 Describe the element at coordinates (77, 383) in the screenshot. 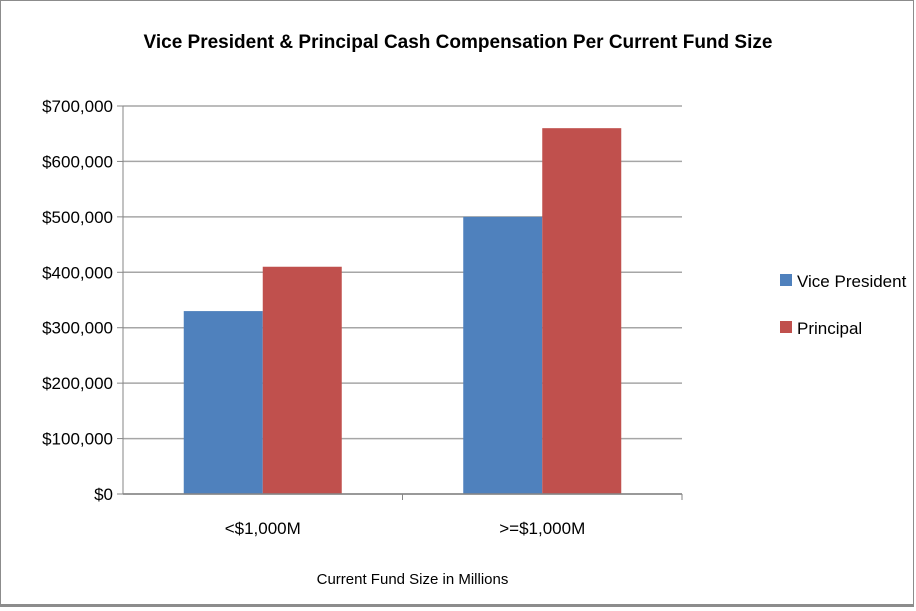

I see `y-tick-label: $200,000` at that location.